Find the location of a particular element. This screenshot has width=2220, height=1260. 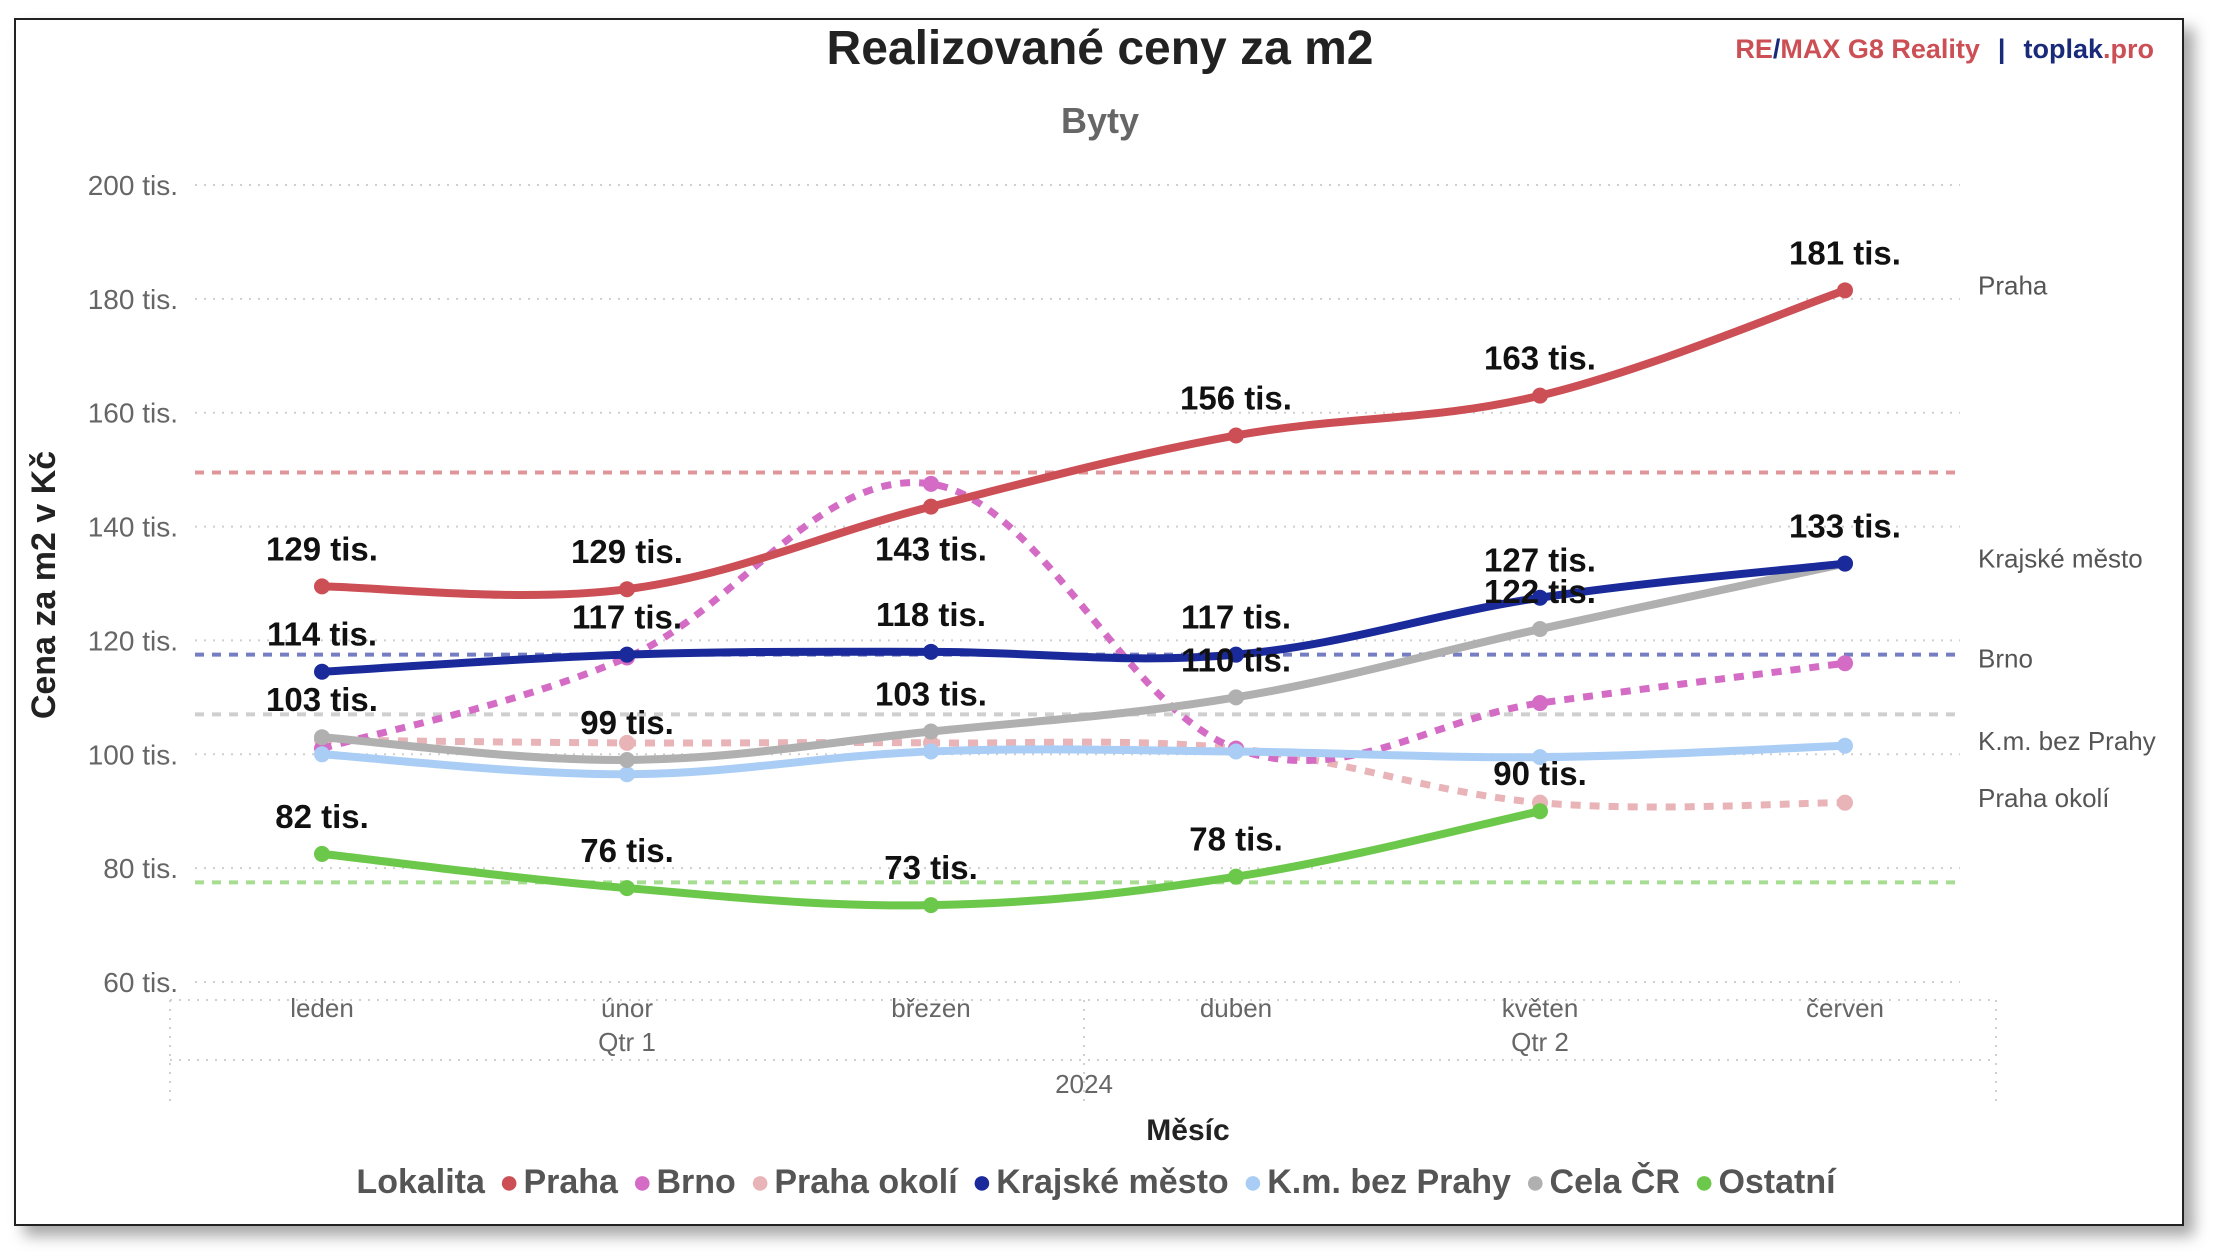

brand-remax-re: RE is located at coordinates (1754, 49).